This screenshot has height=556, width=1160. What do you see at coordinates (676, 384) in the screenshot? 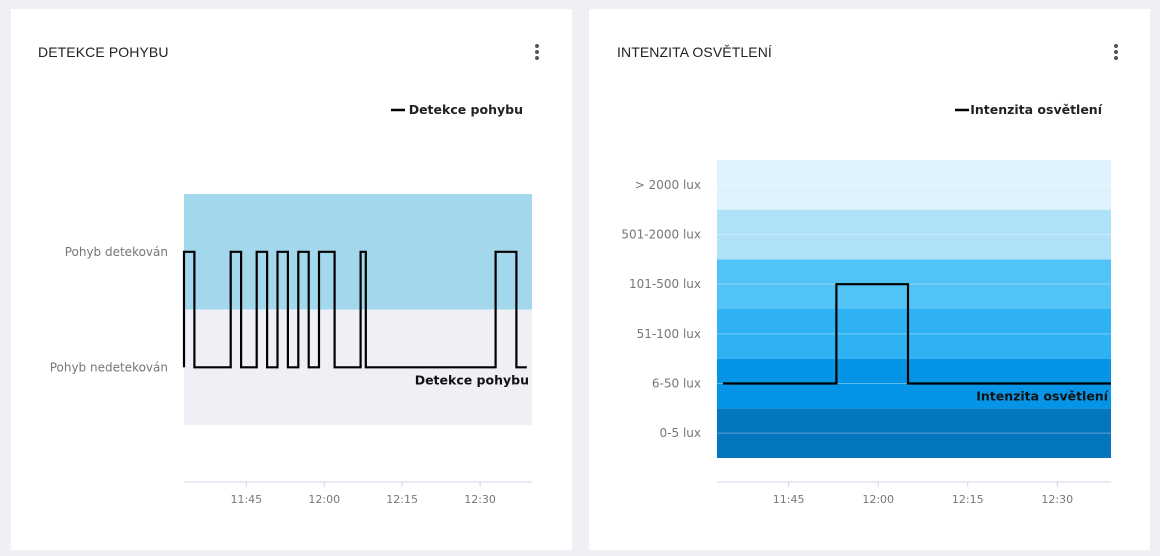
I see `y-axis-label: 6-50 lux` at bounding box center [676, 384].